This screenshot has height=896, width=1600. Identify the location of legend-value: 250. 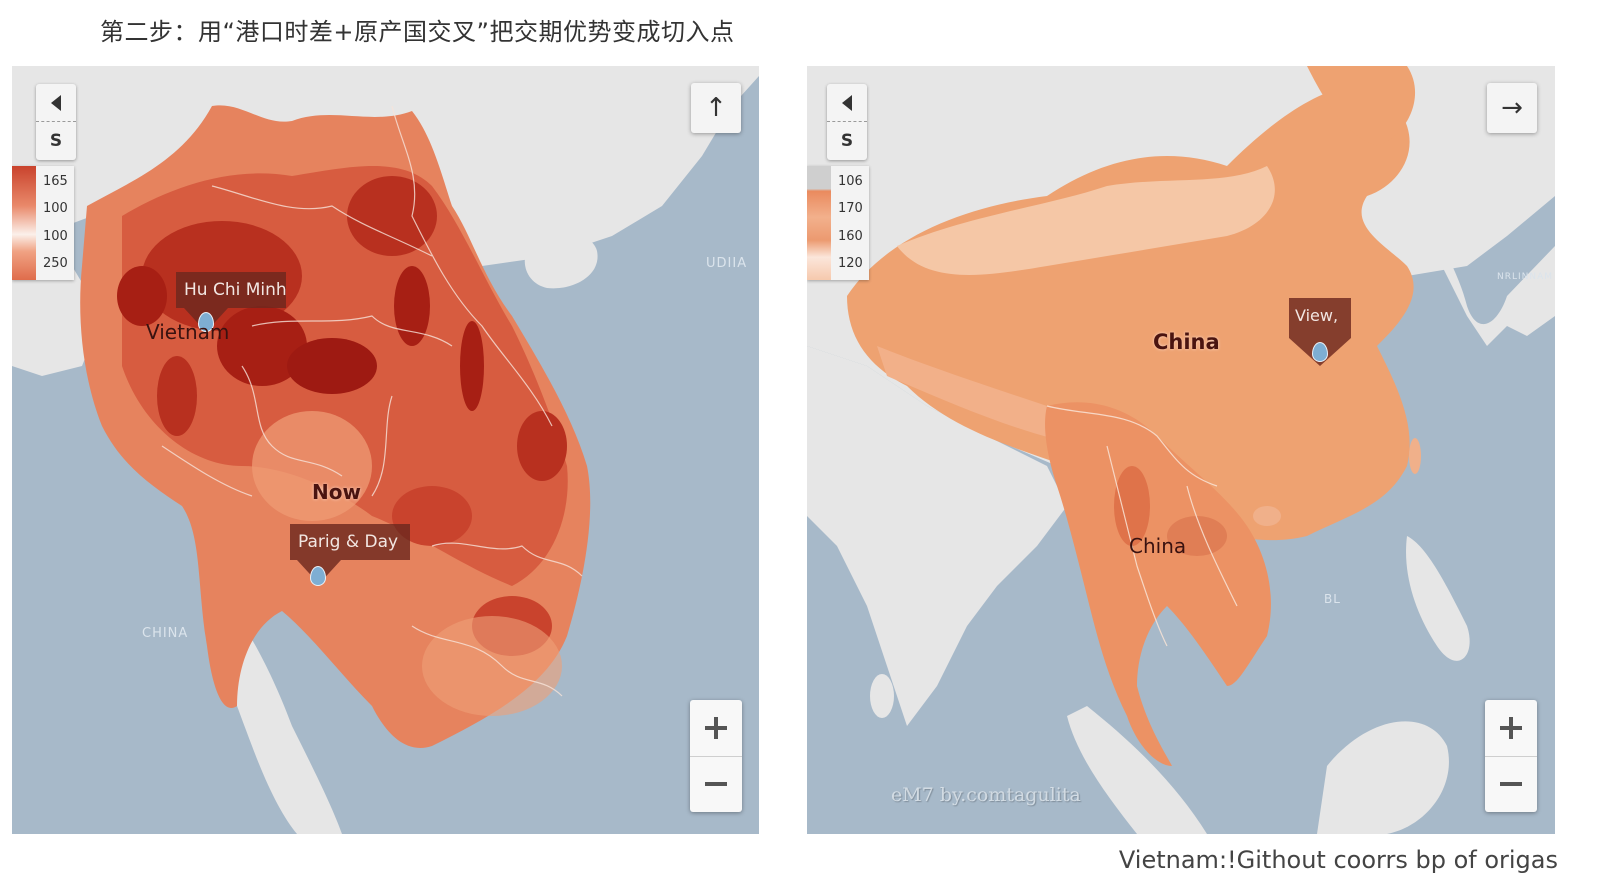
(55, 264).